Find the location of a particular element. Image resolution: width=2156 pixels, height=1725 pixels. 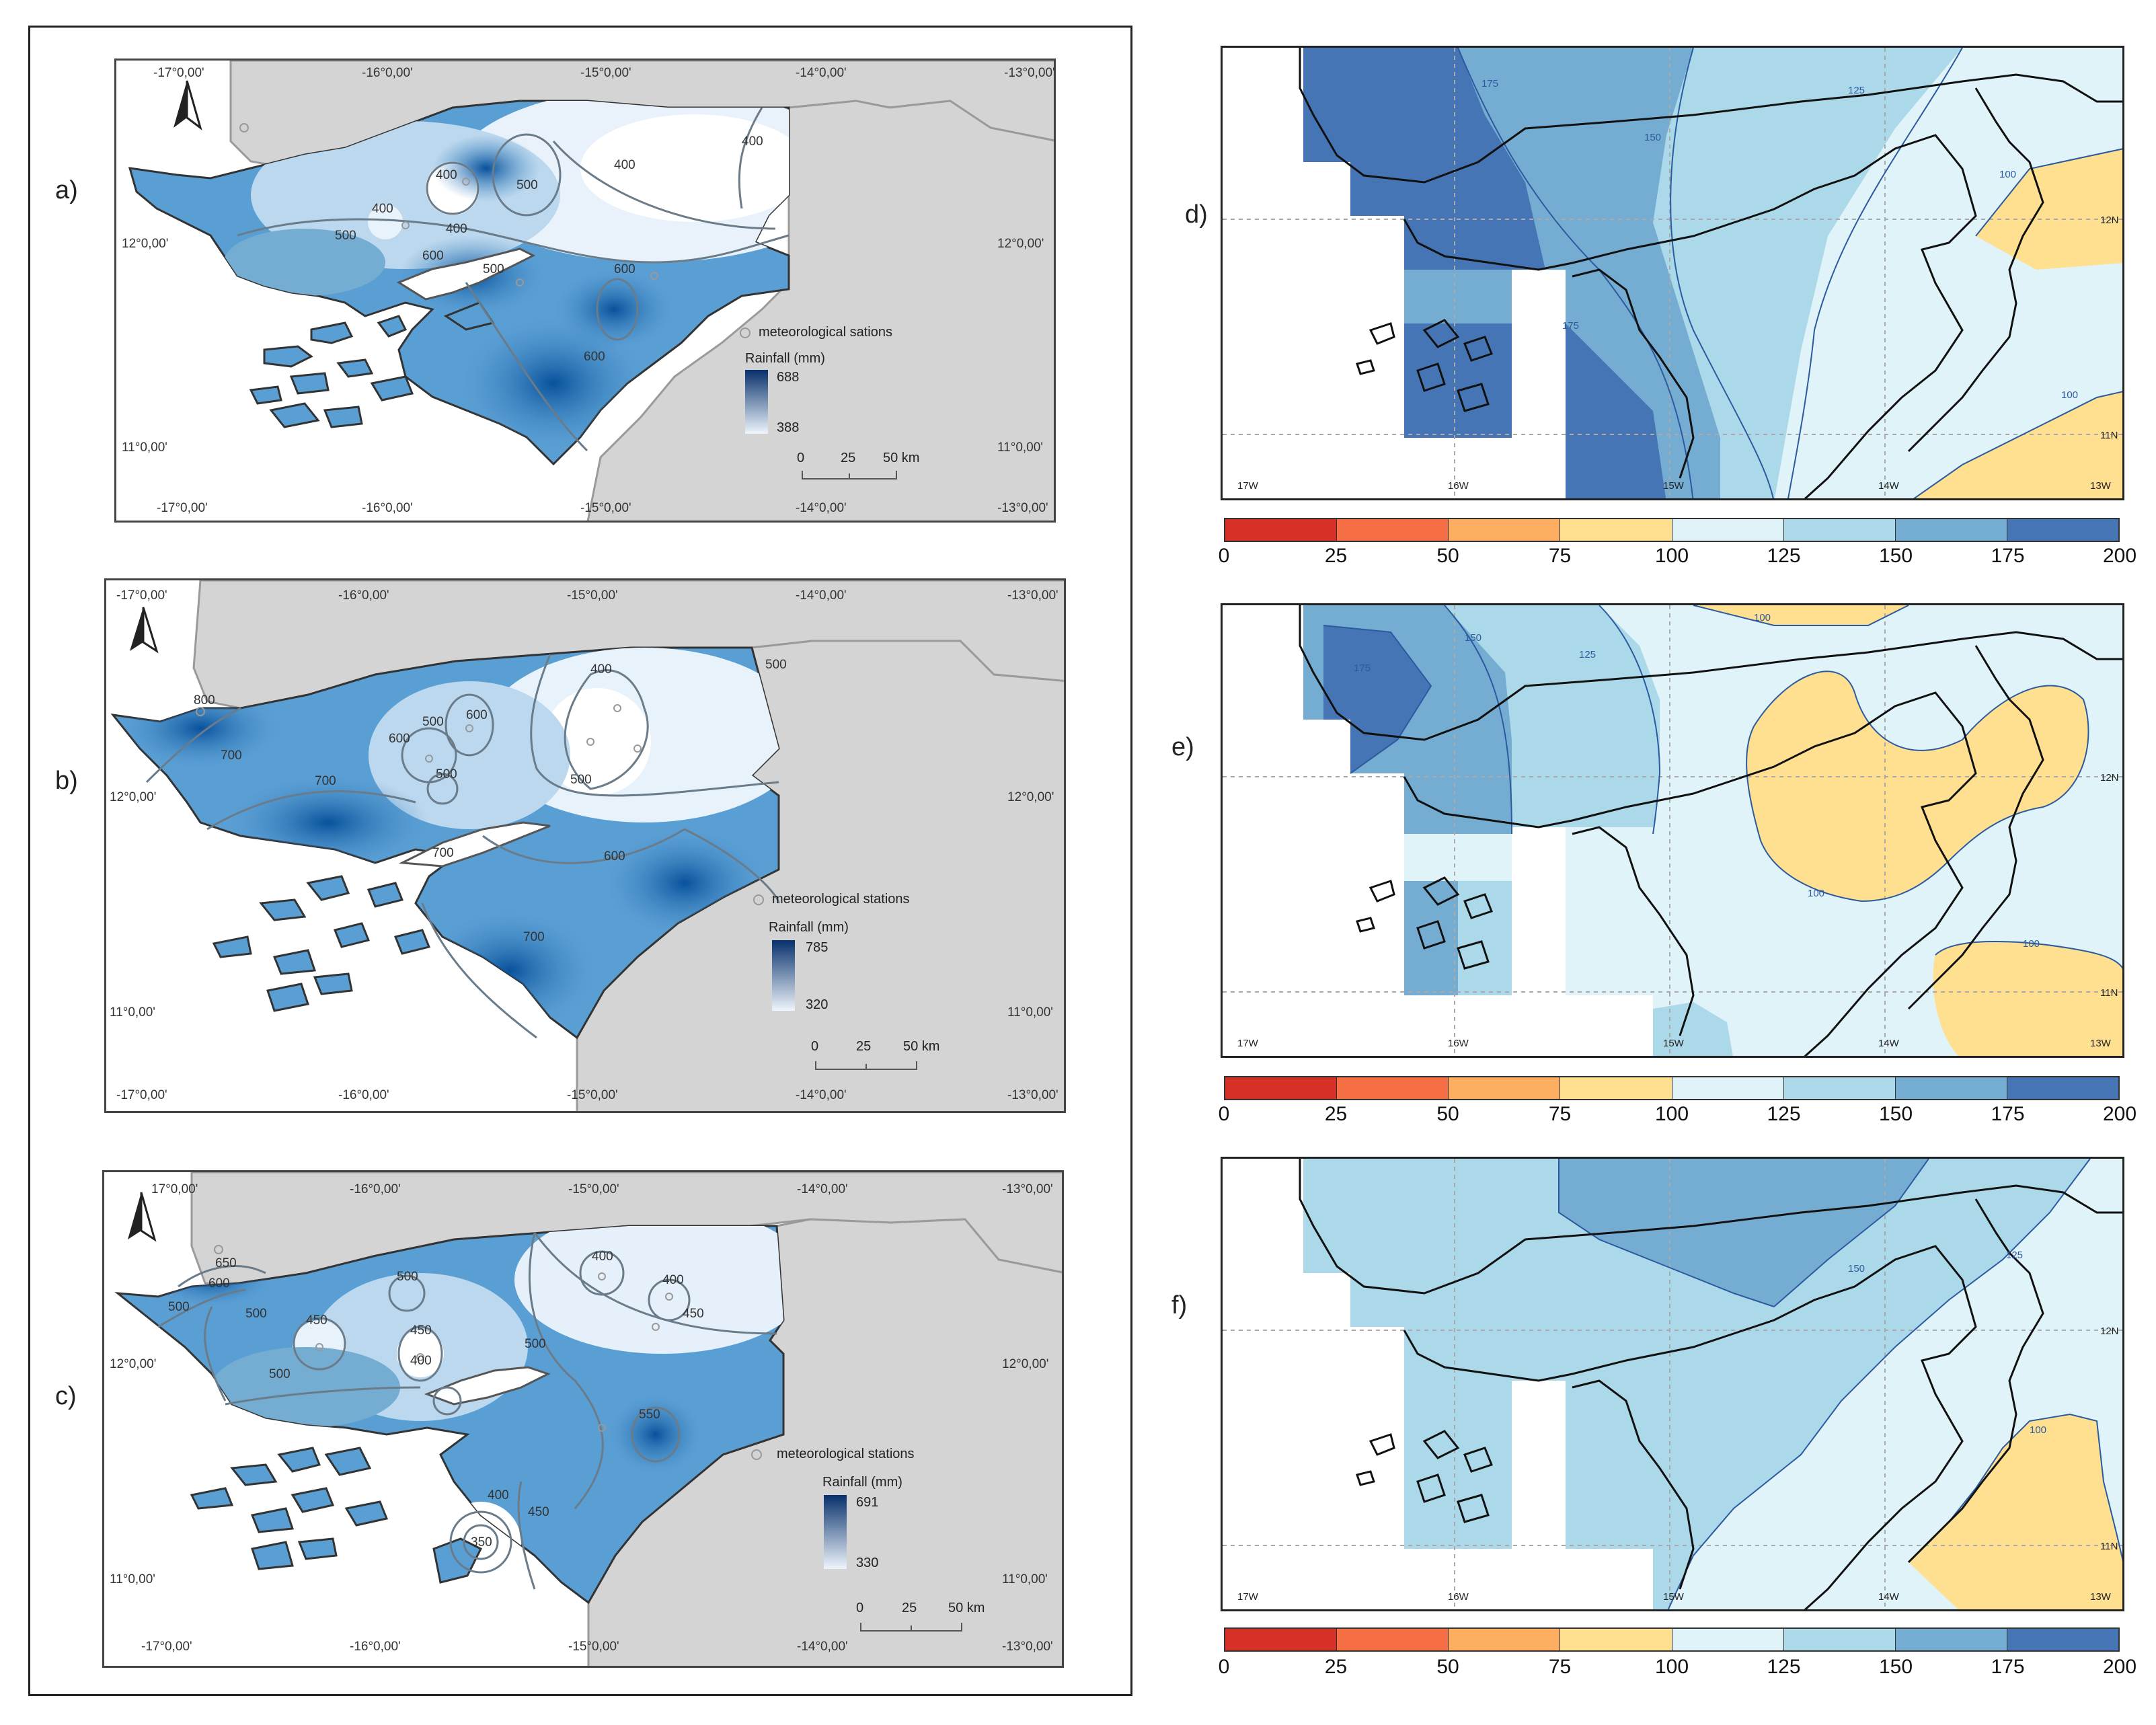

map-a-bottom-tick-1: -17°0,00' is located at coordinates (182, 508).